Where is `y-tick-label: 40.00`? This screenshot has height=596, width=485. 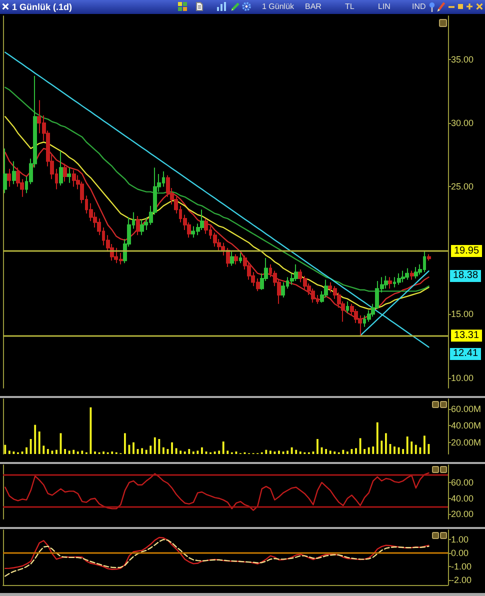
y-tick-label: 40.00 is located at coordinates (462, 498).